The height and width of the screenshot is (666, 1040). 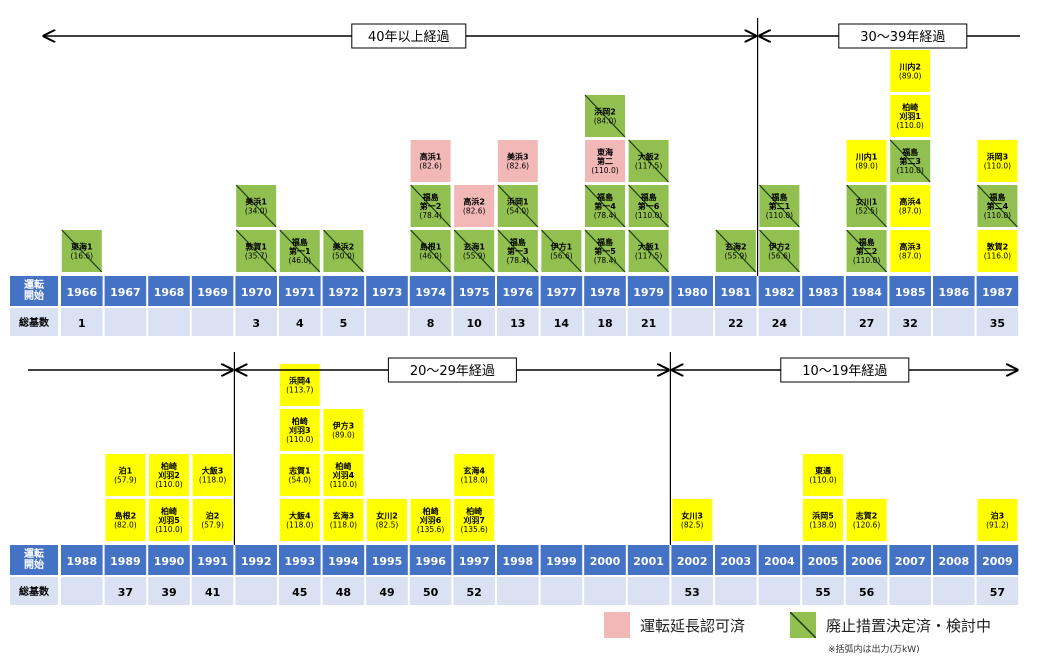 I want to click on plant-output: (117.5), so click(x=648, y=256).